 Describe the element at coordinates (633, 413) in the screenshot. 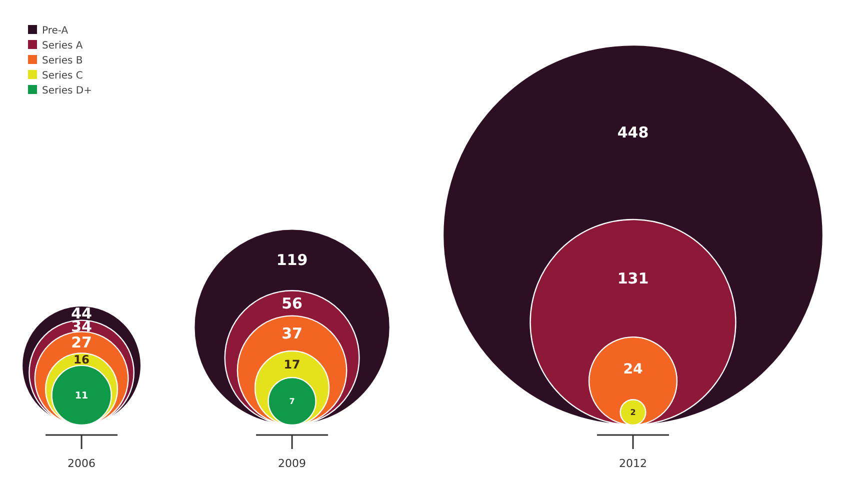

I see `data-label: 2` at that location.